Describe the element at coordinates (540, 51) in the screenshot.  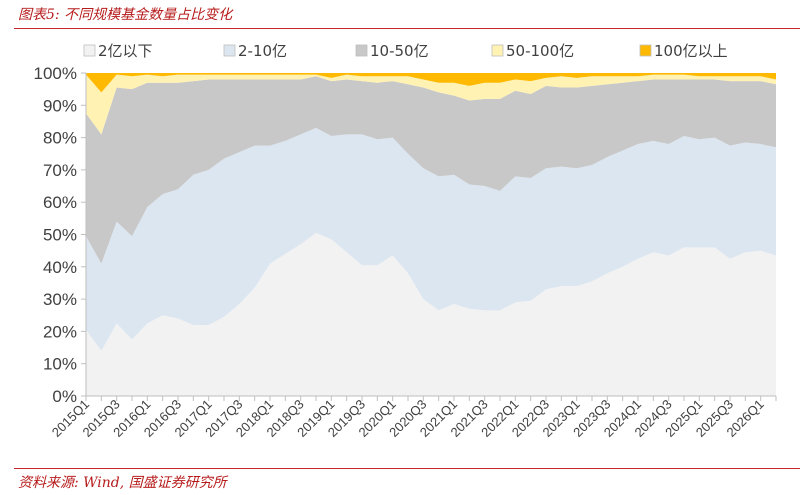
I see `legend-label: 50-100亿` at that location.